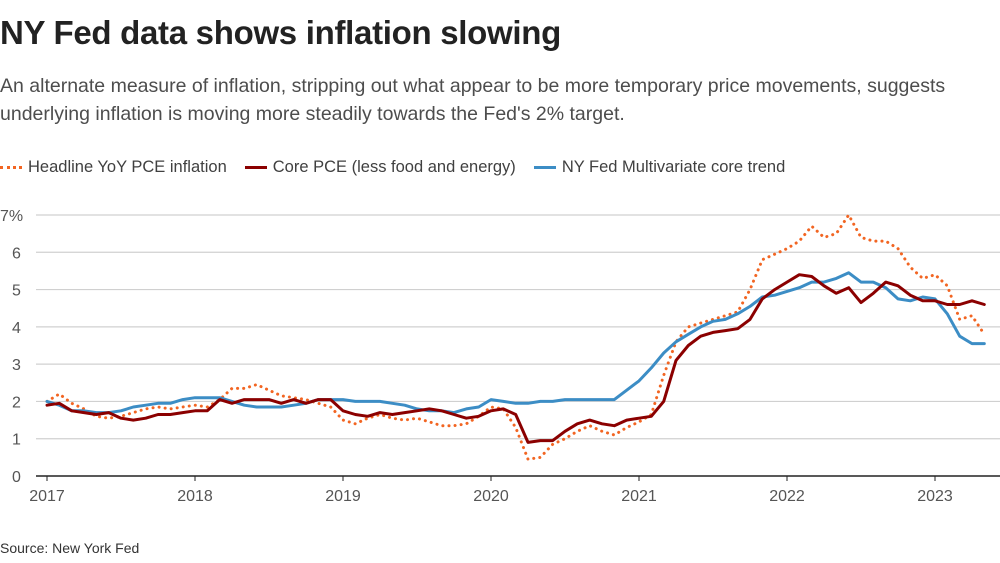 This screenshot has width=1000, height=563. What do you see at coordinates (639, 496) in the screenshot?
I see `x-tick-label: 2021` at bounding box center [639, 496].